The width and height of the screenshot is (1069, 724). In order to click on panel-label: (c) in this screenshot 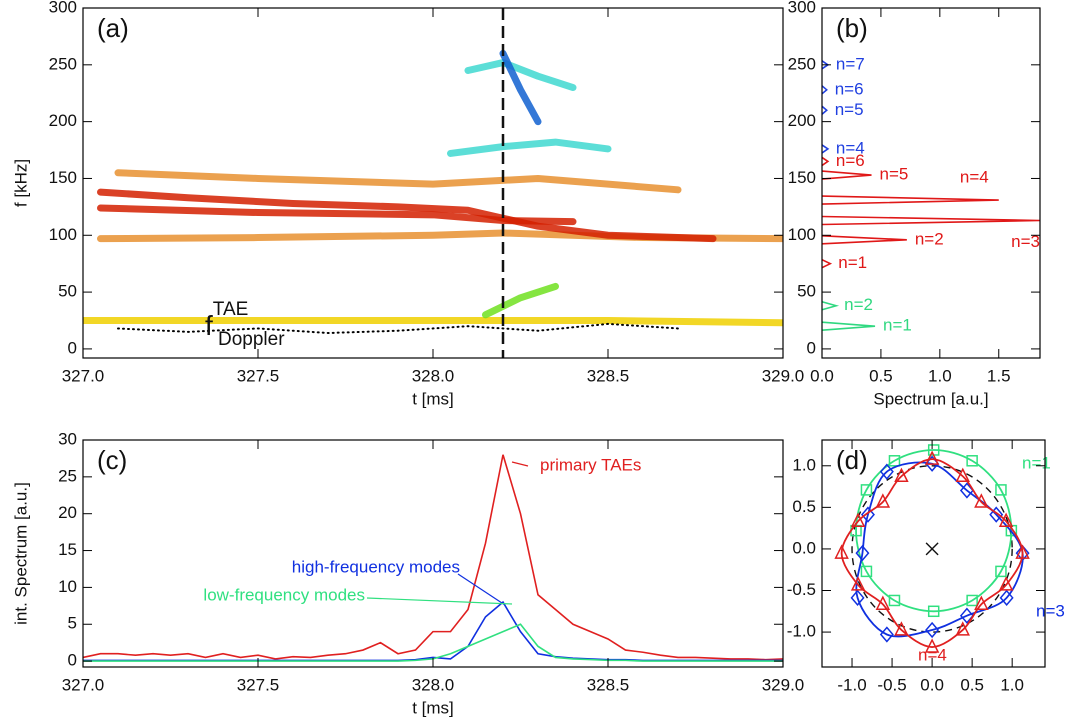, I will do `click(112, 460)`.